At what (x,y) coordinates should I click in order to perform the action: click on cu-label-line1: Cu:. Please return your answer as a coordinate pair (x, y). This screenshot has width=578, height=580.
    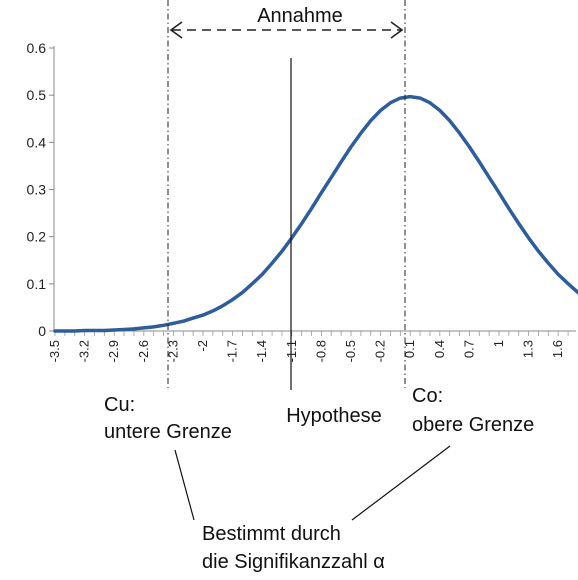
    Looking at the image, I should click on (119, 405).